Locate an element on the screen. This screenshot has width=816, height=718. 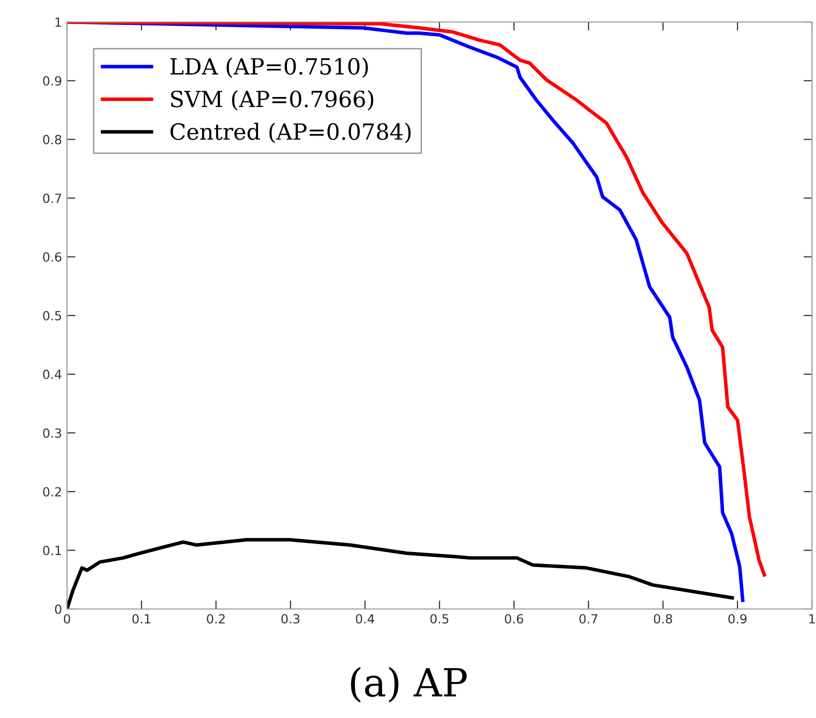
legend-label: Centred (AP=0.0784) is located at coordinates (290, 133).